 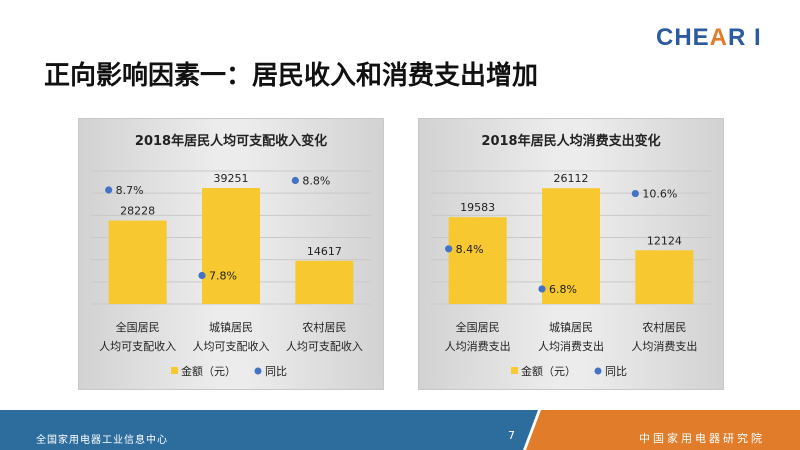 I want to click on growth-label: 6.8%, so click(x=563, y=289).